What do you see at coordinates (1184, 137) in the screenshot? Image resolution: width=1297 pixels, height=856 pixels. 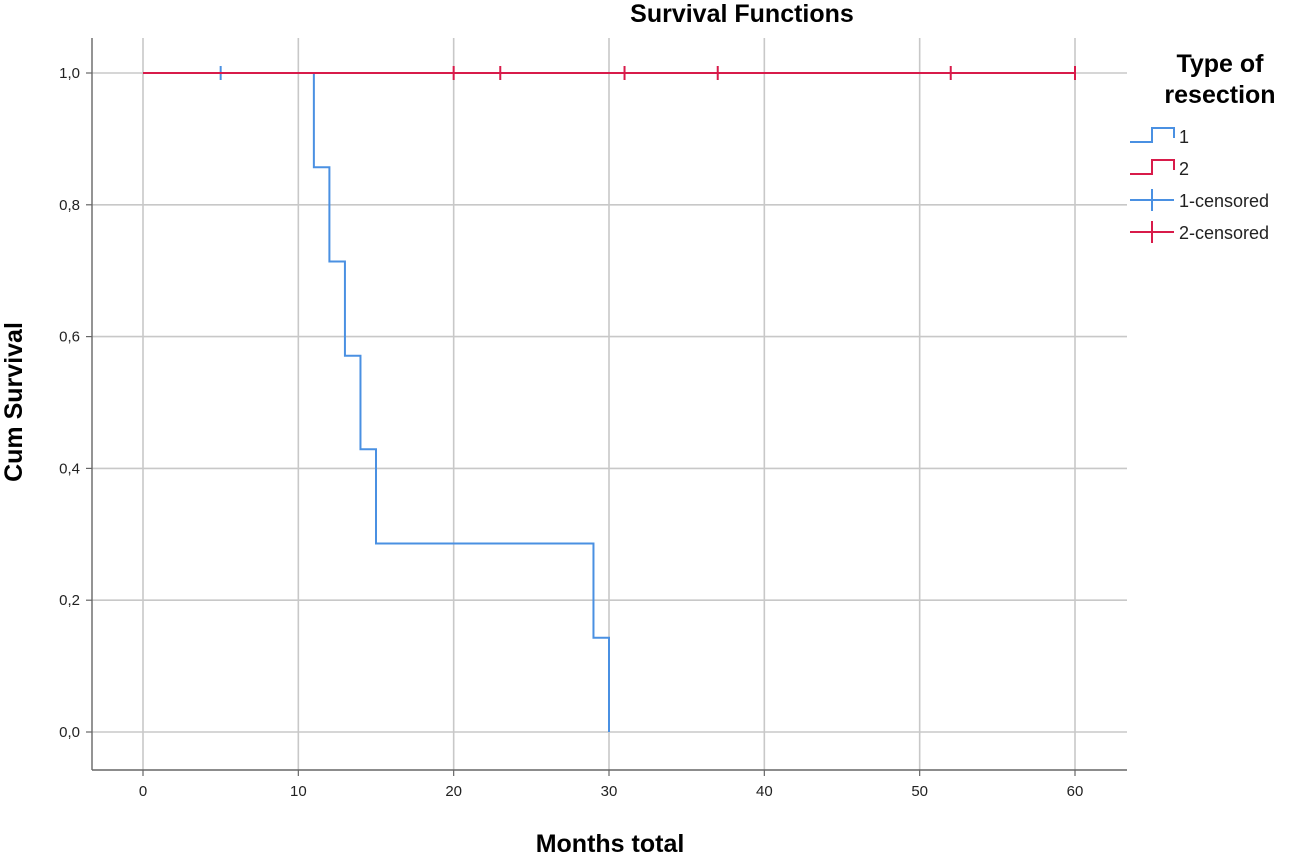 I see `legend-label-1: 1` at bounding box center [1184, 137].